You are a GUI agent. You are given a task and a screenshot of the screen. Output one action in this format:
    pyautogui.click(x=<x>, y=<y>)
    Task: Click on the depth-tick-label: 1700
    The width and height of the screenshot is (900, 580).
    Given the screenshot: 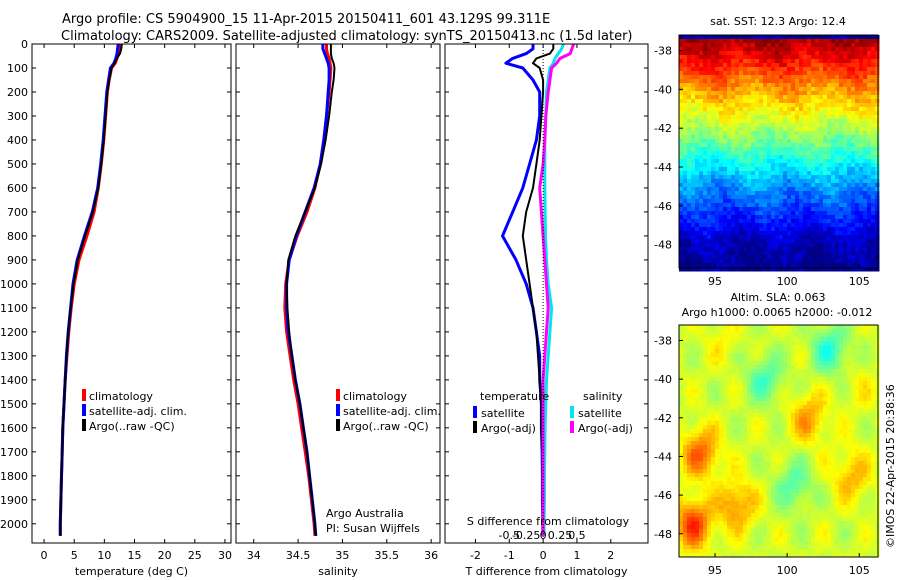 What is the action you would take?
    pyautogui.click(x=14, y=452)
    